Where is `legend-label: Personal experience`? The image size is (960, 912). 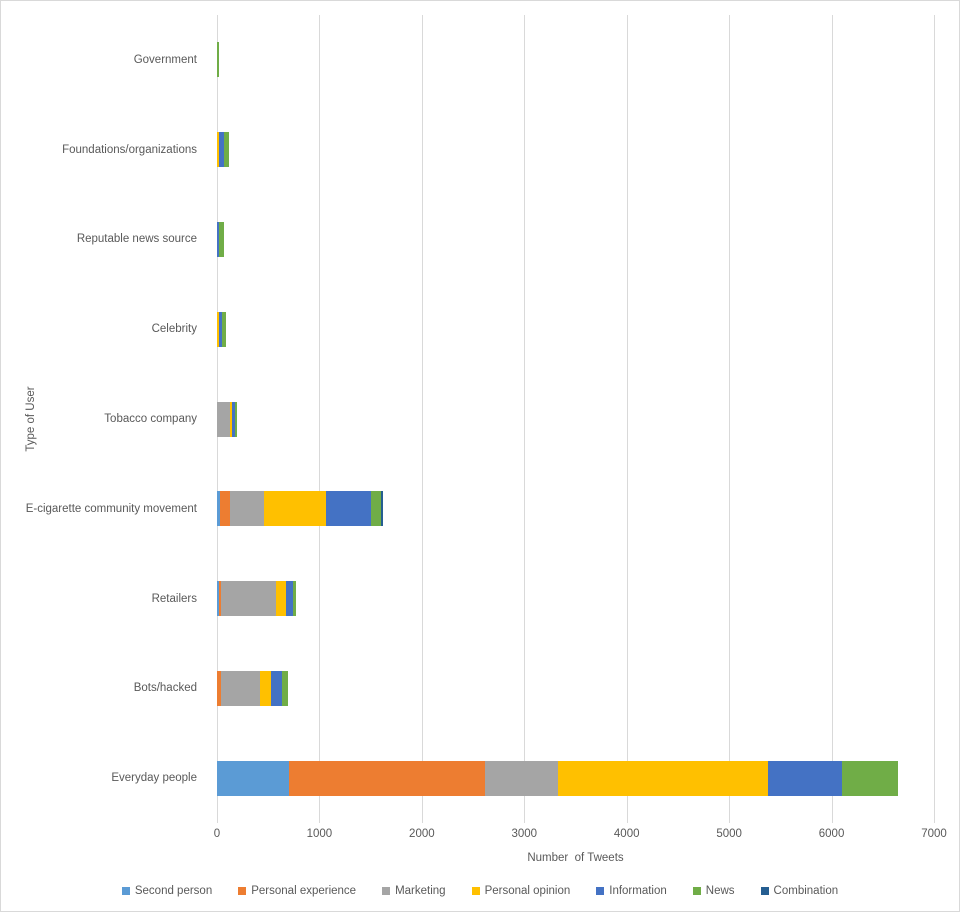 legend-label: Personal experience is located at coordinates (304, 891).